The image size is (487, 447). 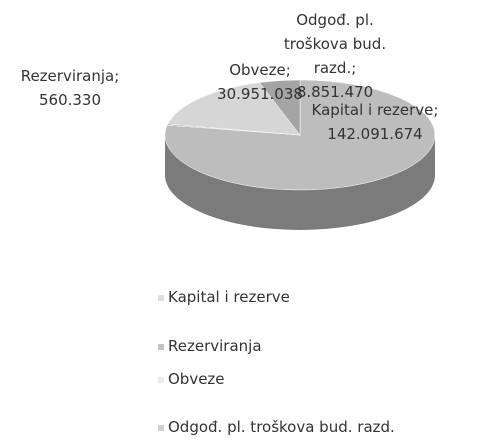 I want to click on pie-side, so click(x=300, y=182).